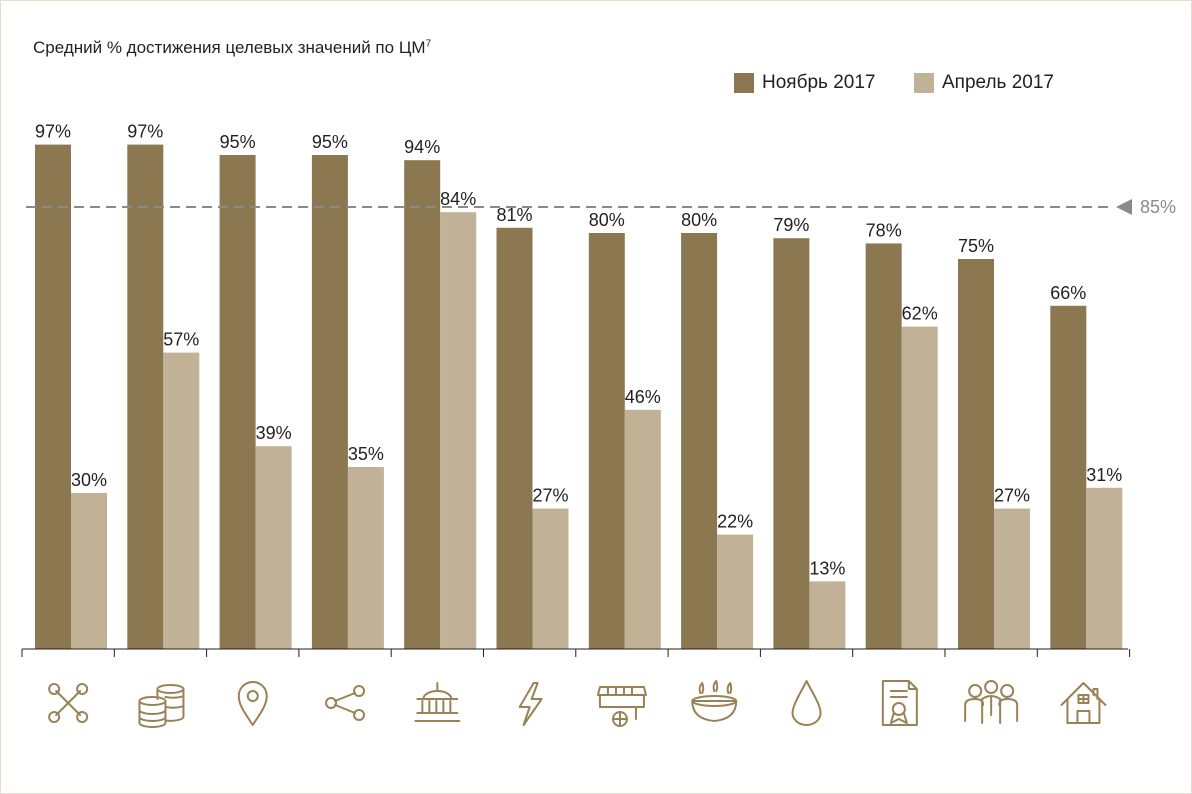  I want to click on map-pin-icon, so click(252, 703).